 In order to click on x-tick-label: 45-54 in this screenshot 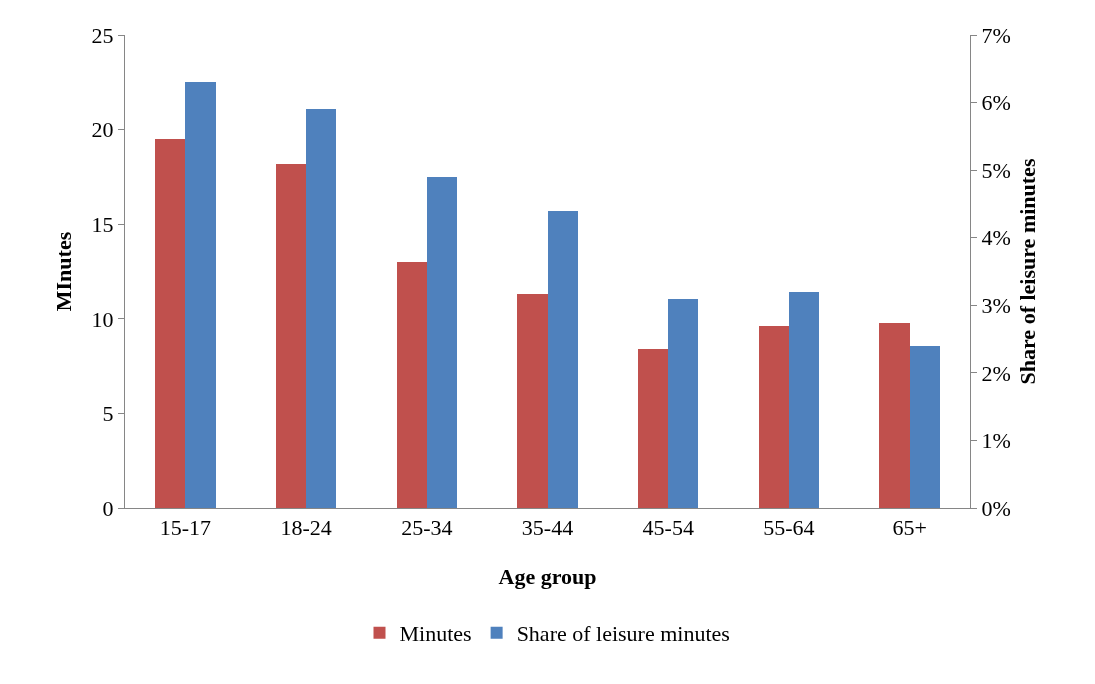, I will do `click(668, 528)`.